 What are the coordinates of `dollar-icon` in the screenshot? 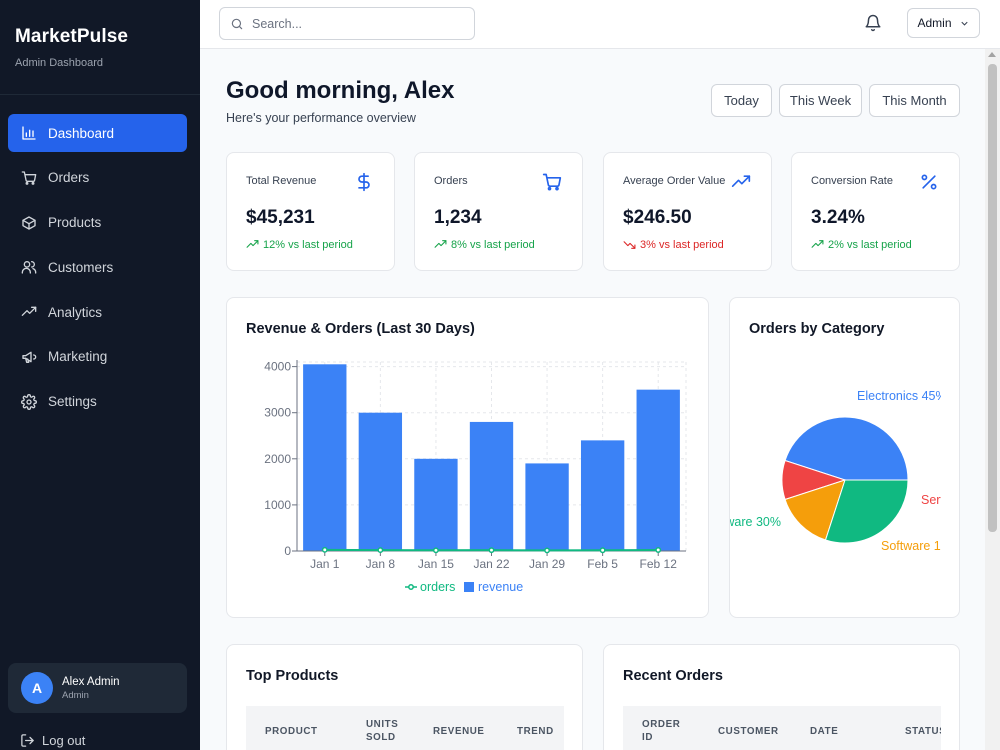 It's located at (364, 182).